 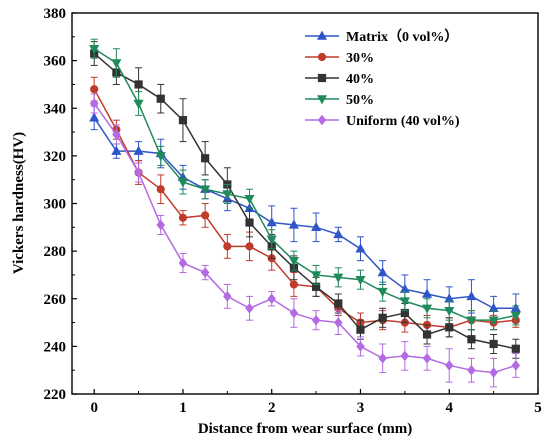 I want to click on x-tick-label: 3, so click(x=361, y=408).